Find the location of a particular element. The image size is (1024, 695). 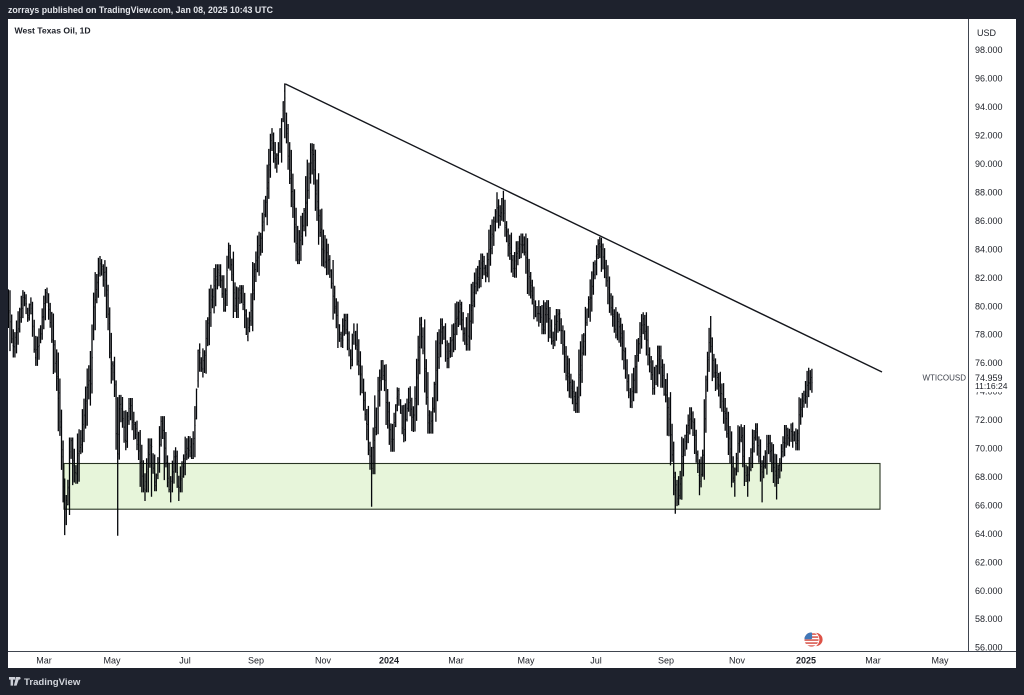

svg-text: 74.959 is located at coordinates (989, 378).